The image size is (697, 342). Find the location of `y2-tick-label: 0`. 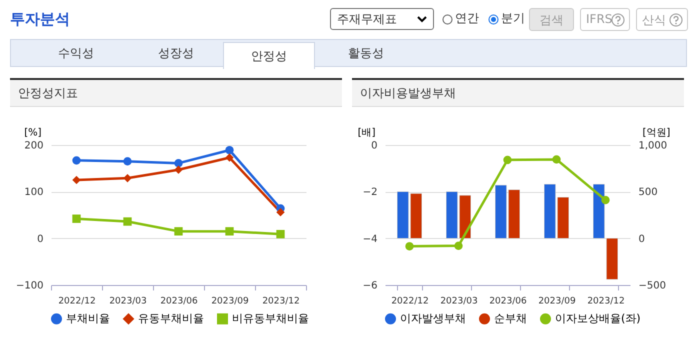

y2-tick-label: 0 is located at coordinates (641, 239).